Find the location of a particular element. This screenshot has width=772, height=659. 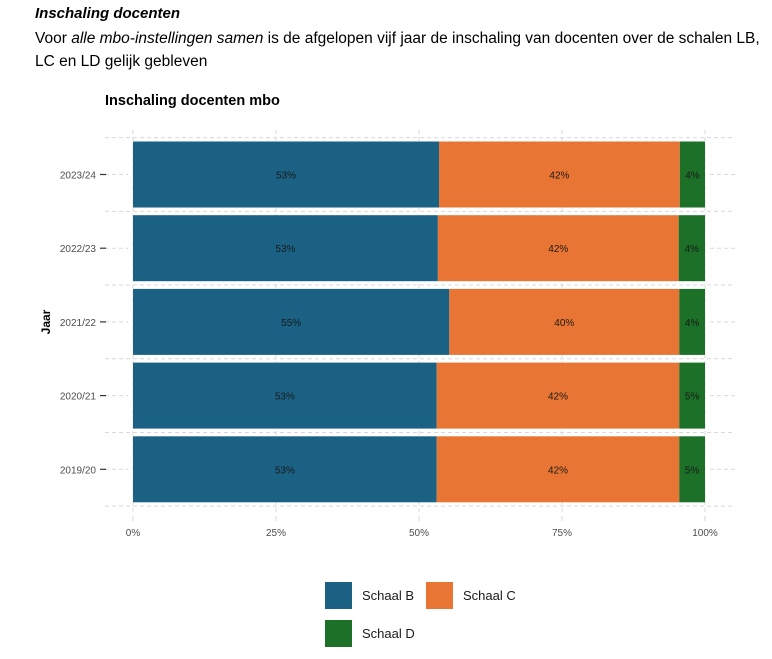

data-label-schaal-d-2022-23: 4% is located at coordinates (692, 249).